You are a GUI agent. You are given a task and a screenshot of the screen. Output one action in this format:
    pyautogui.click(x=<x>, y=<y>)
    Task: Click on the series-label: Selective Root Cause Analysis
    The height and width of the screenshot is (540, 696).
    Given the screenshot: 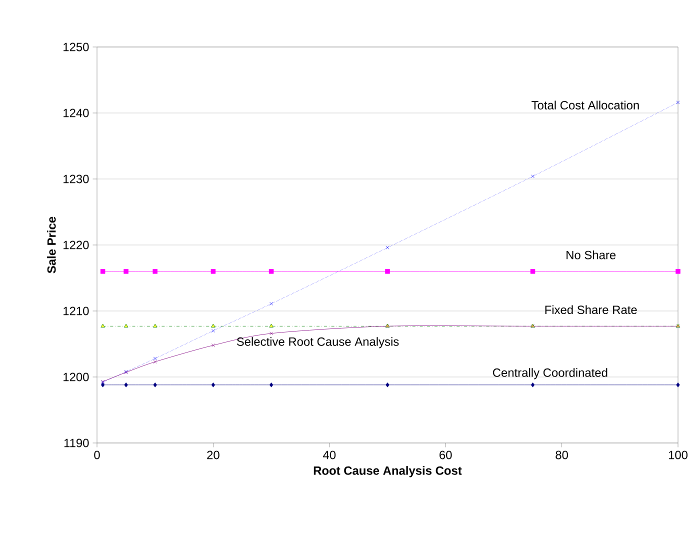 What is the action you would take?
    pyautogui.click(x=317, y=342)
    